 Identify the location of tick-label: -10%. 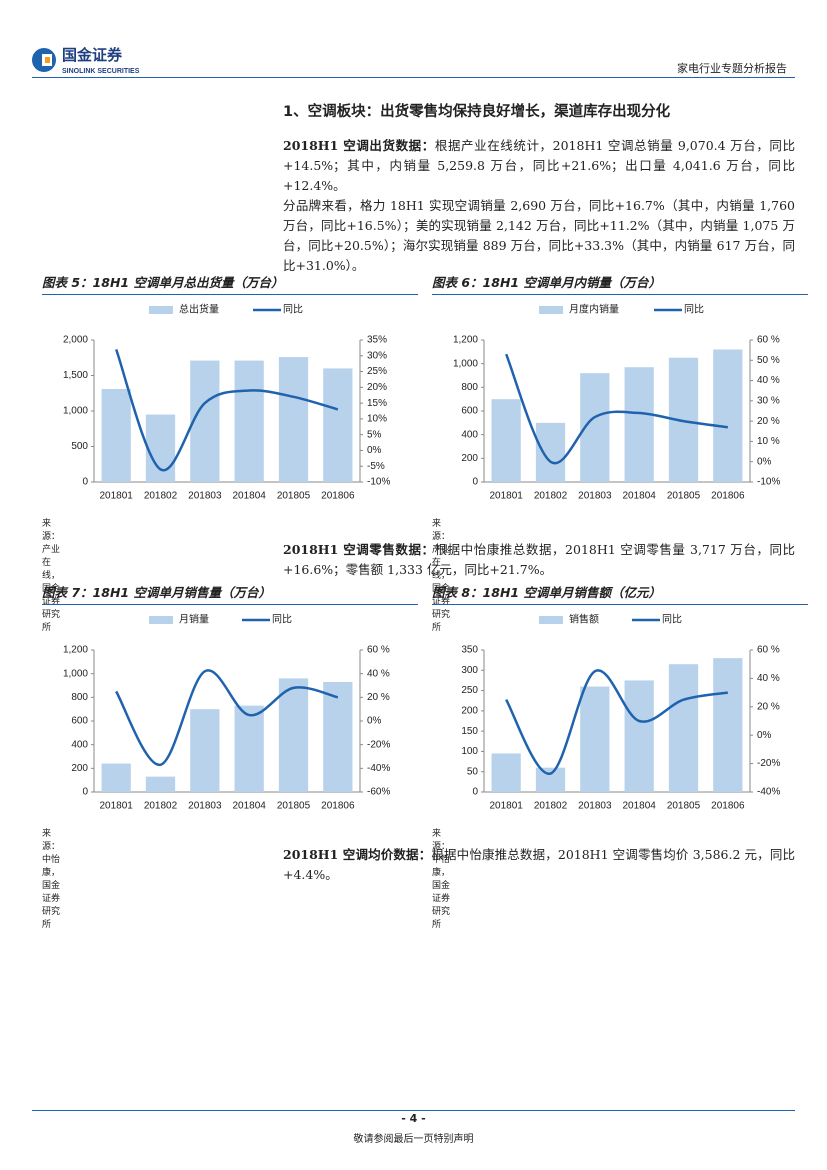
(378, 482).